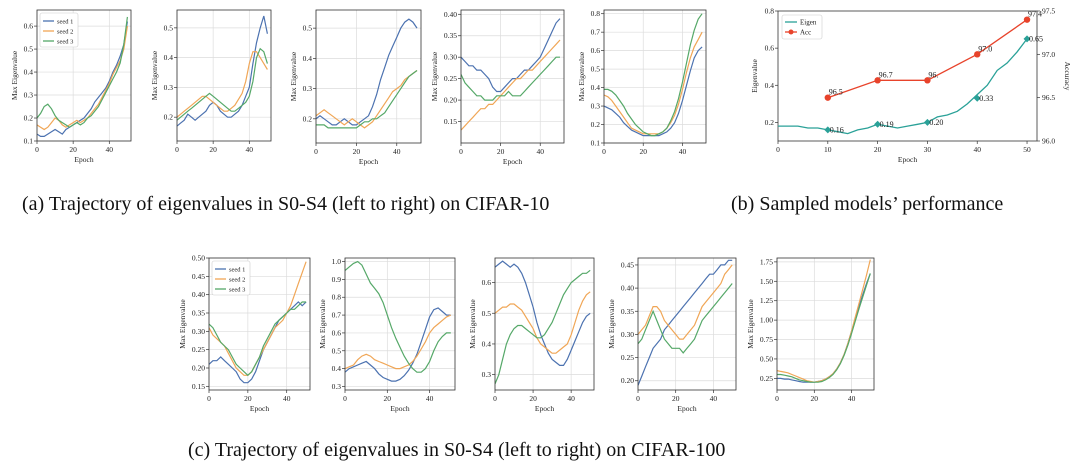 This screenshot has height=469, width=1080. Describe the element at coordinates (59, 30) in the screenshot. I see `legend: seed 1 seed 2 seed 3` at that location.